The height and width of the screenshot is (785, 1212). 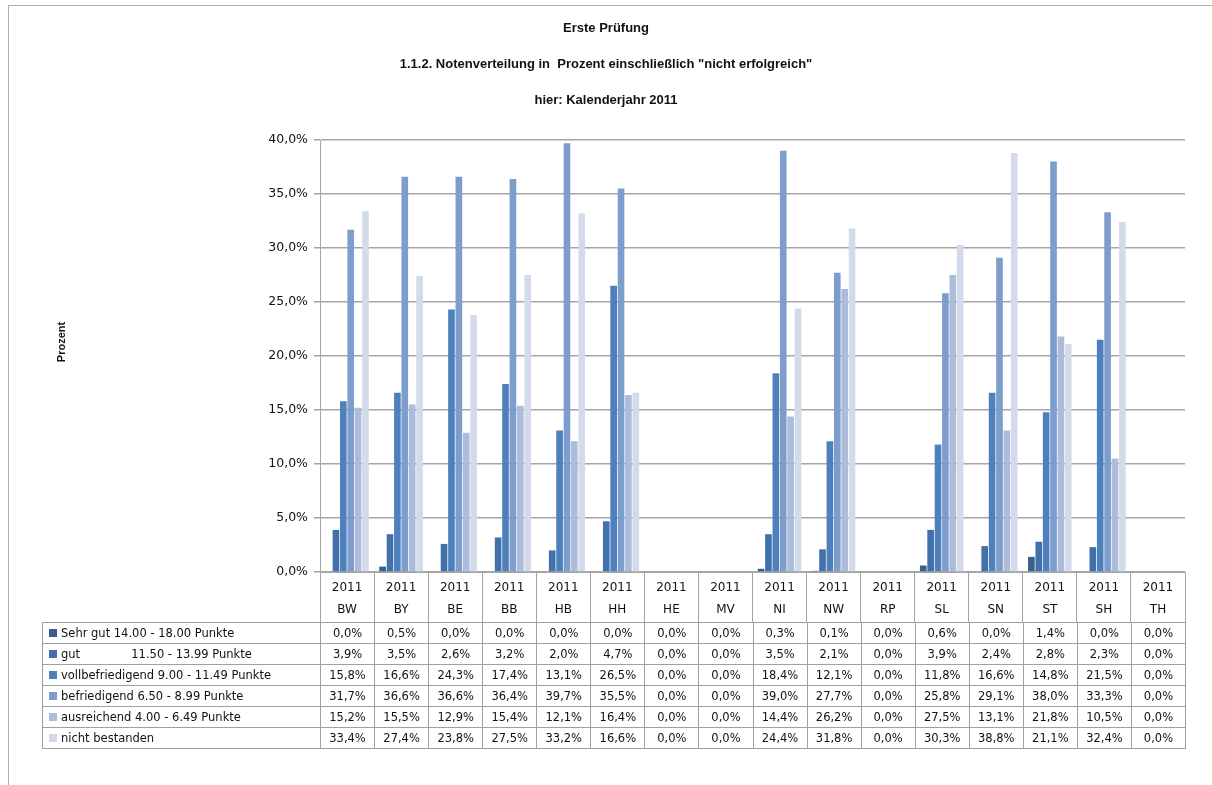 I want to click on y-tick-label: 40,0%, so click(x=288, y=139).